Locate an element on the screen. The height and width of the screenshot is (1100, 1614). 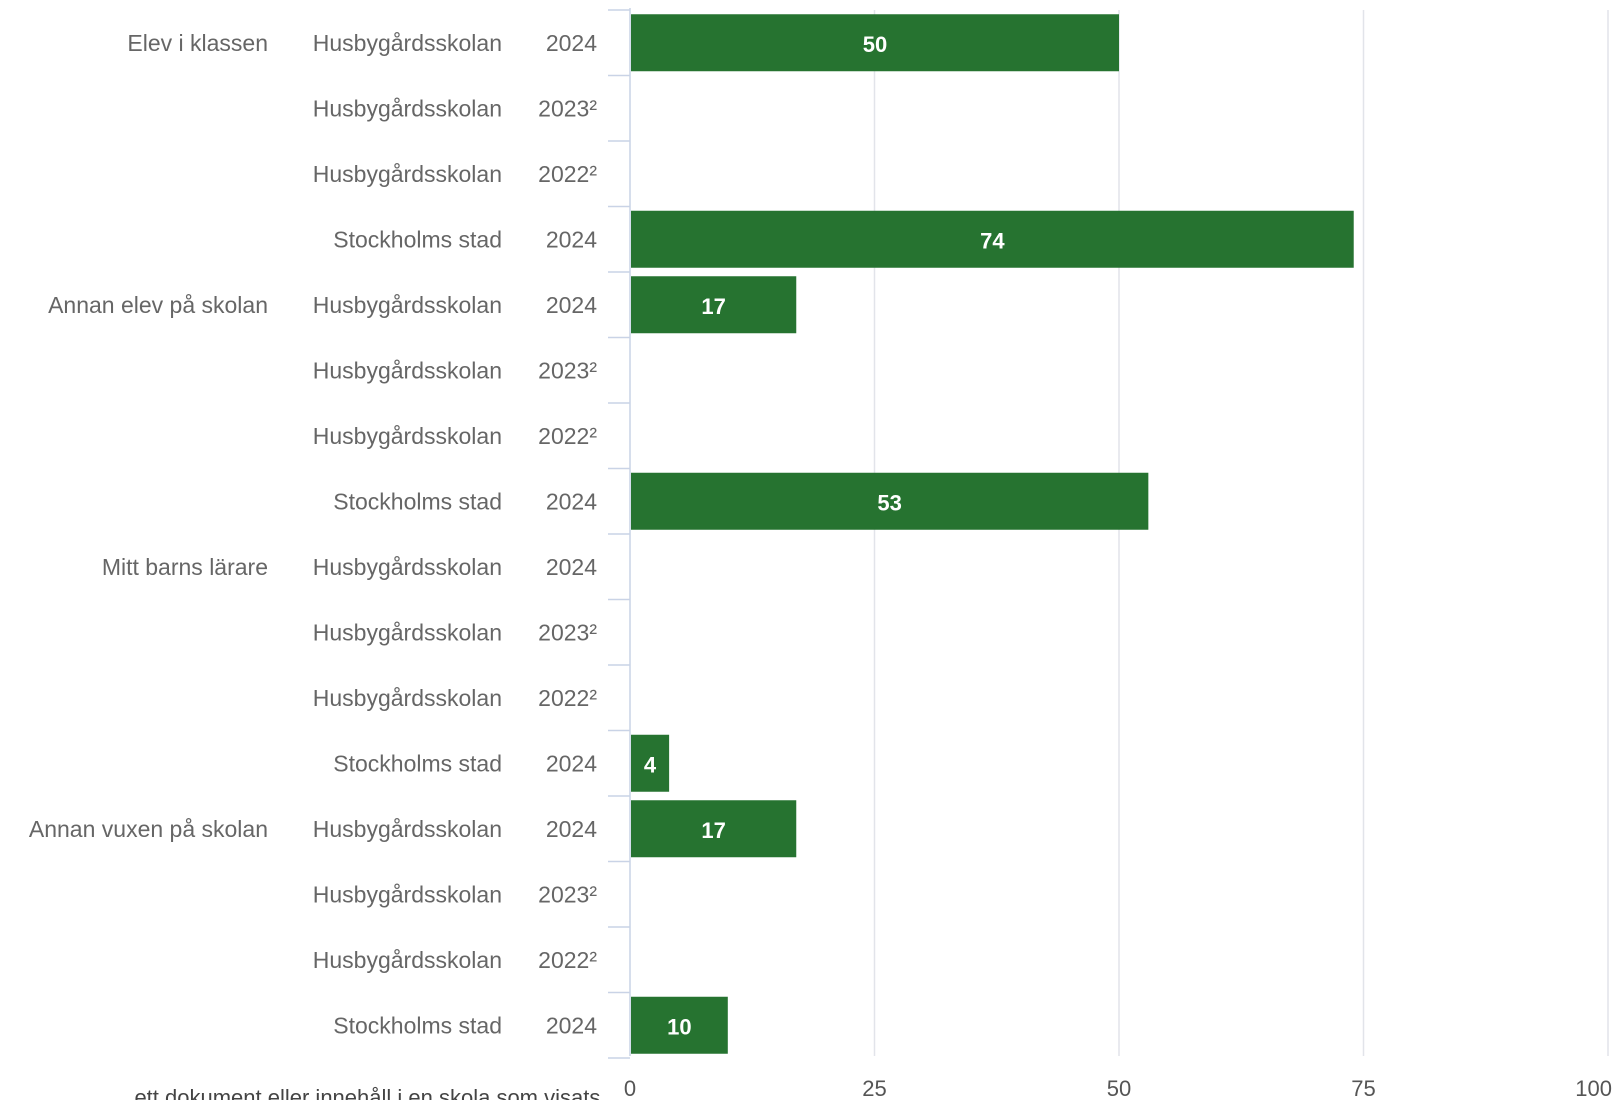
data-label: 53 is located at coordinates (889, 502).